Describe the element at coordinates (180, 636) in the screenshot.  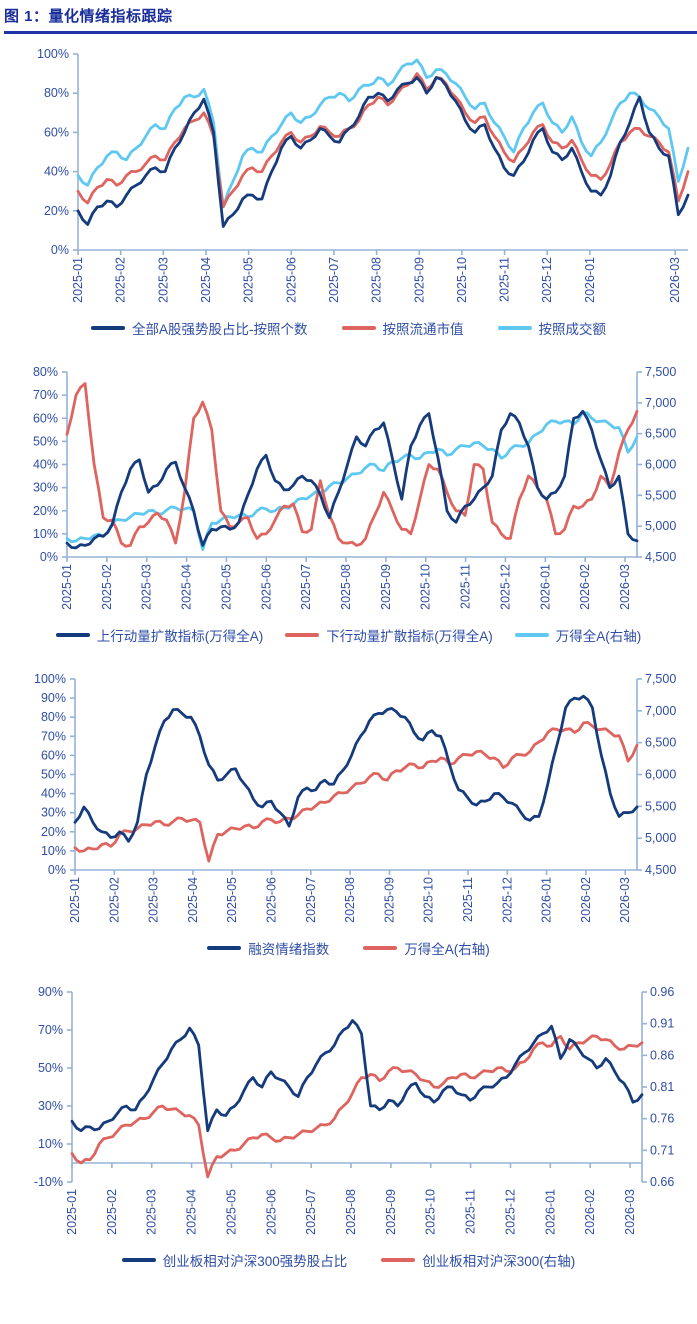
I see `legend-label: 上行动量扩散指标(万得全A)` at that location.